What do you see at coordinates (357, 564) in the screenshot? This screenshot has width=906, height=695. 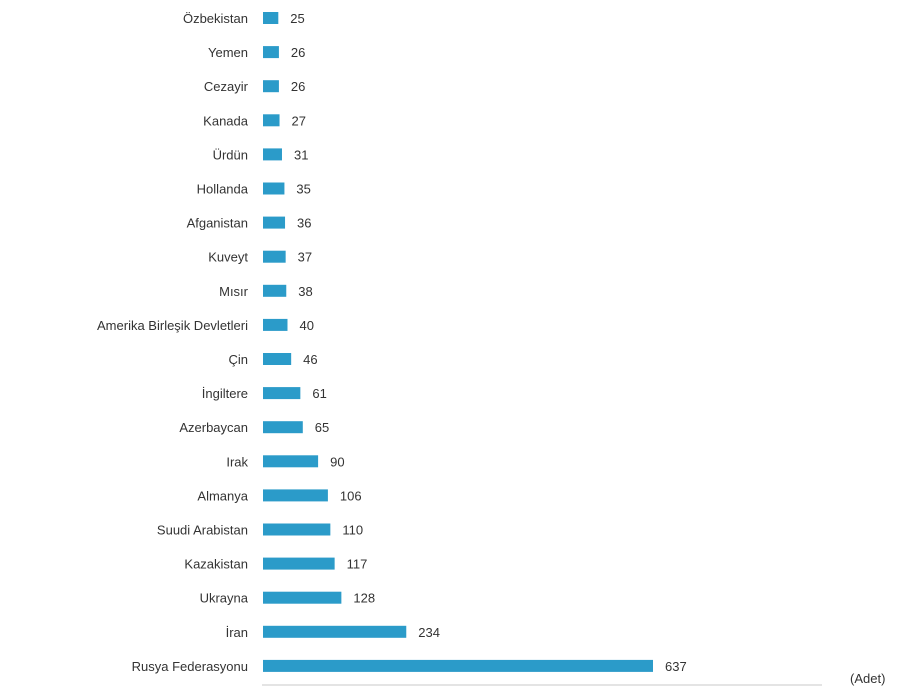 I see `data-label: 117` at bounding box center [357, 564].